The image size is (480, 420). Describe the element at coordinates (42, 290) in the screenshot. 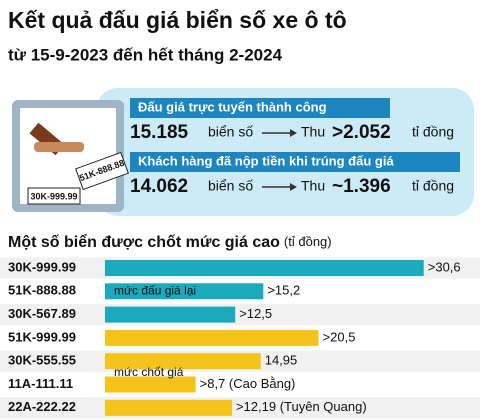

I see `category-label: 51K-888.88` at that location.